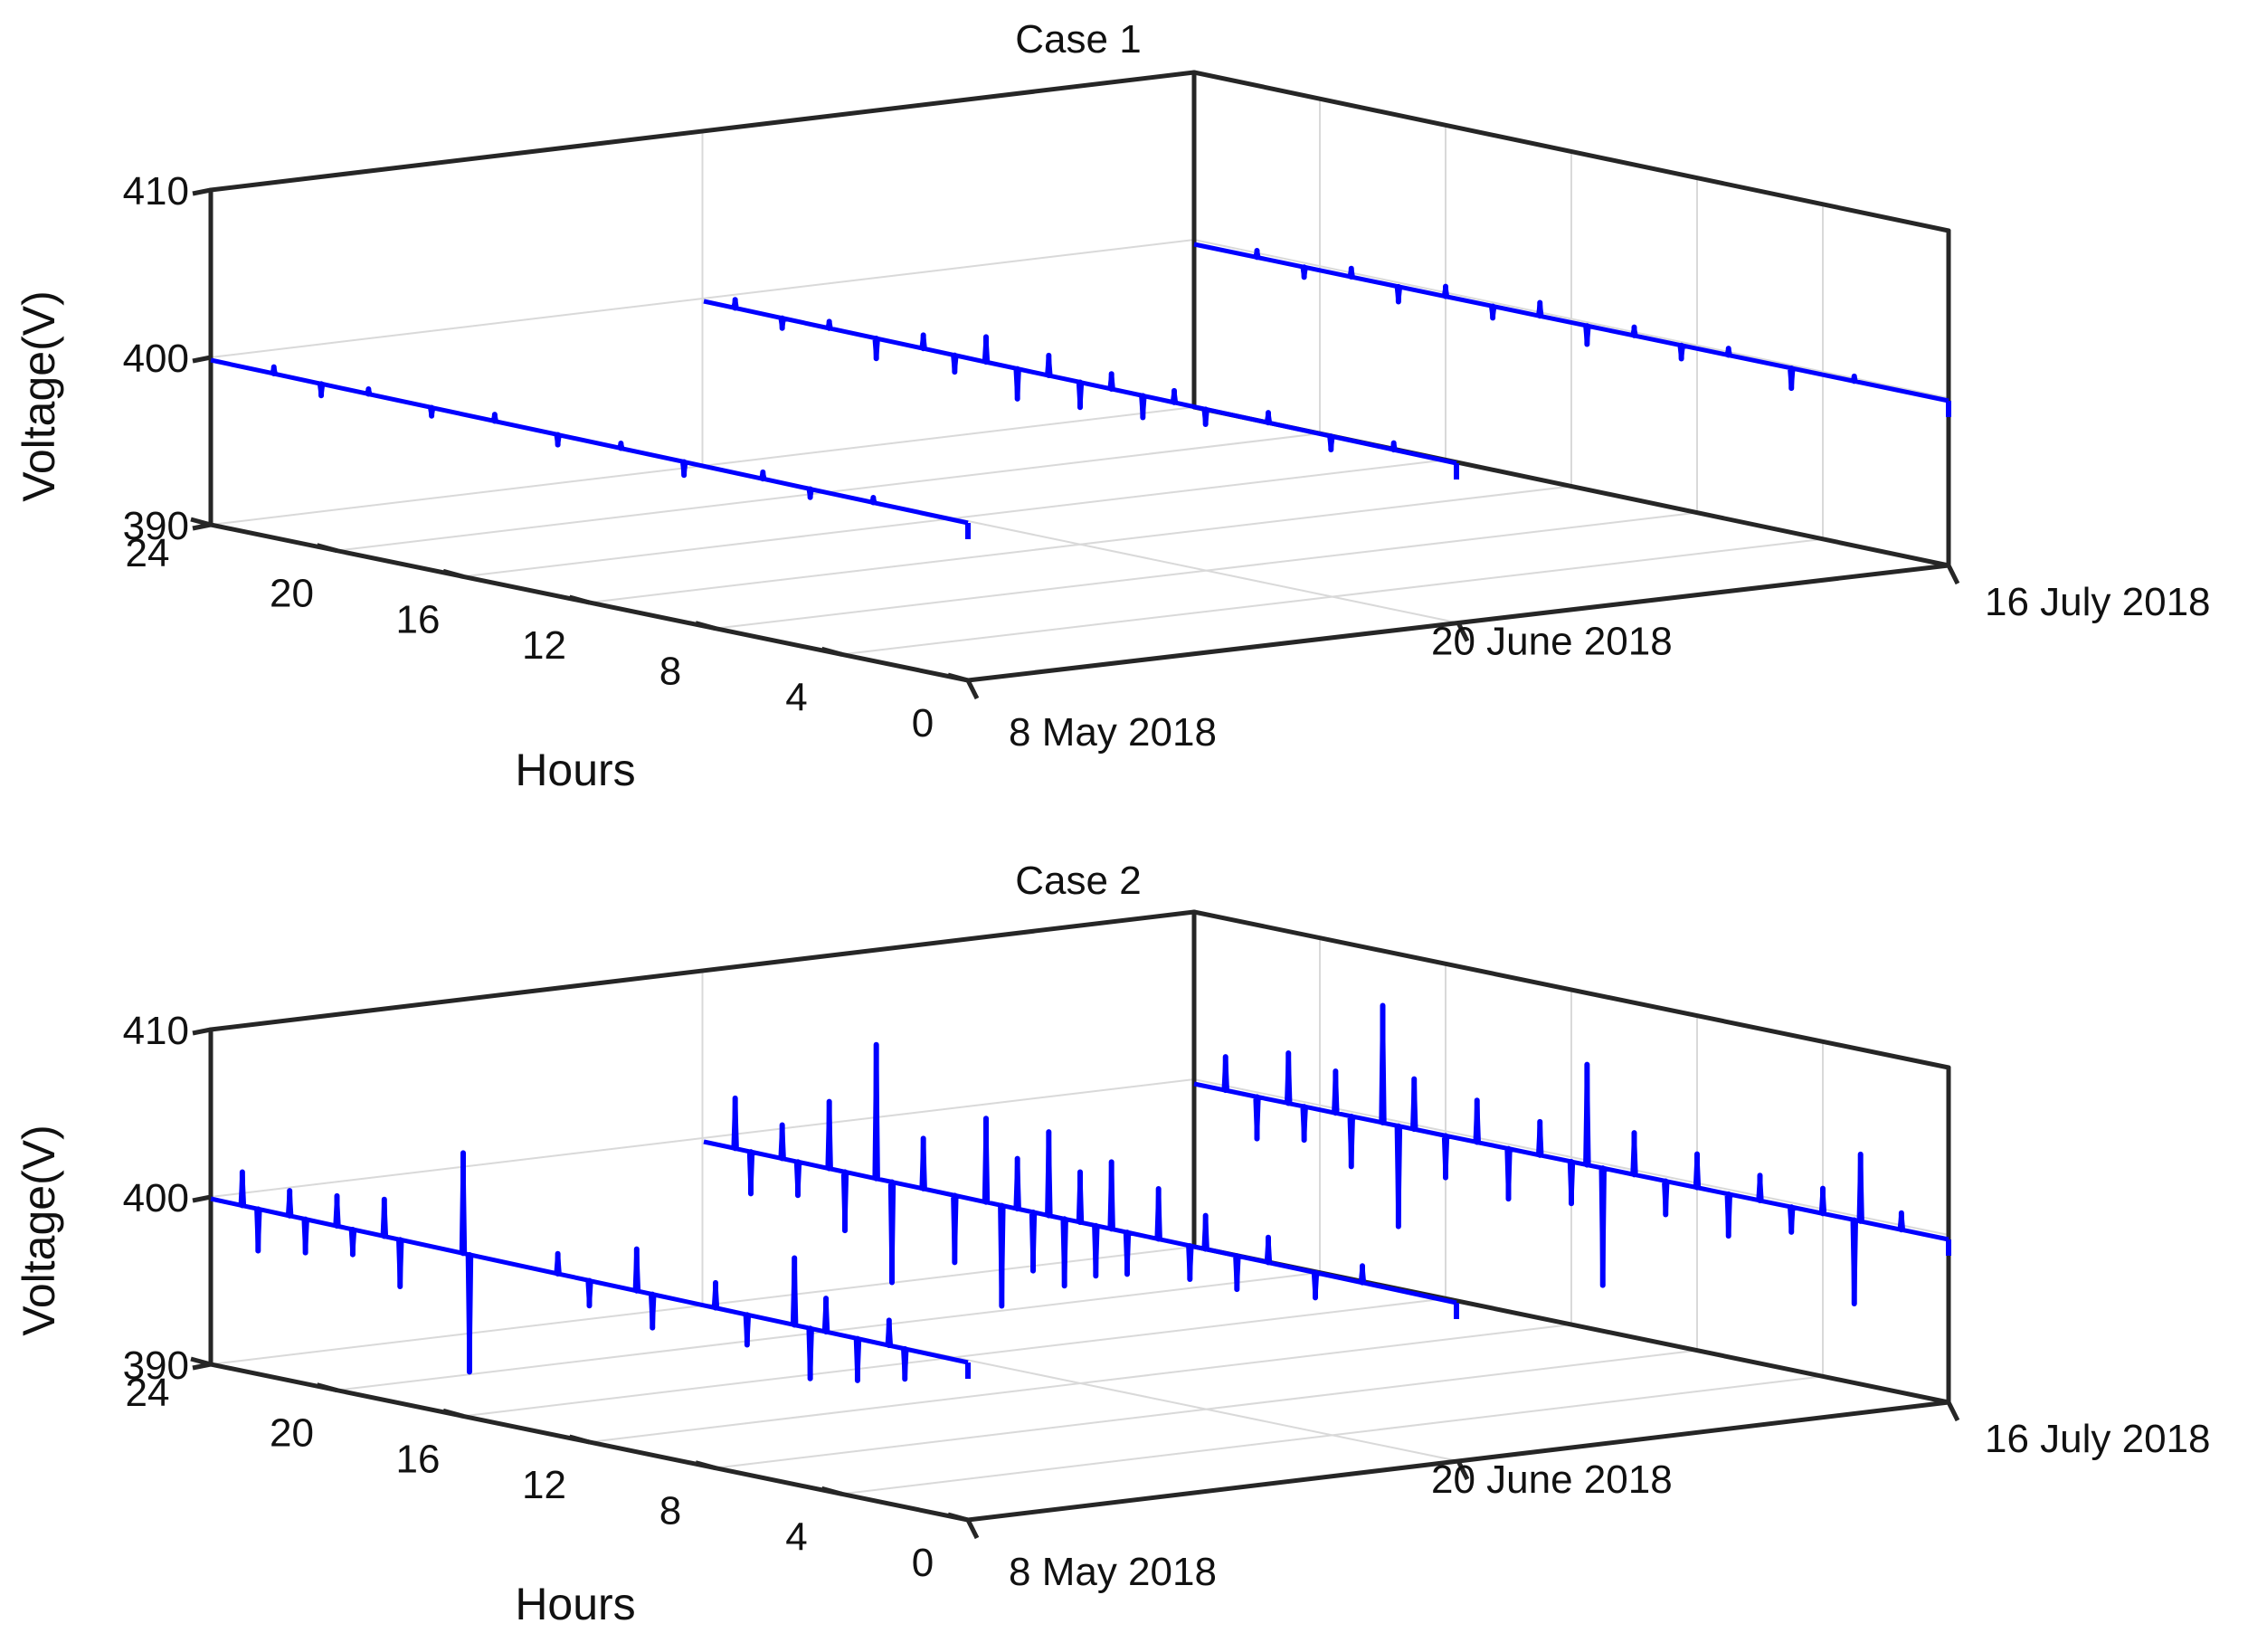  I want to click on chart-title: Case 2, so click(1078, 881).